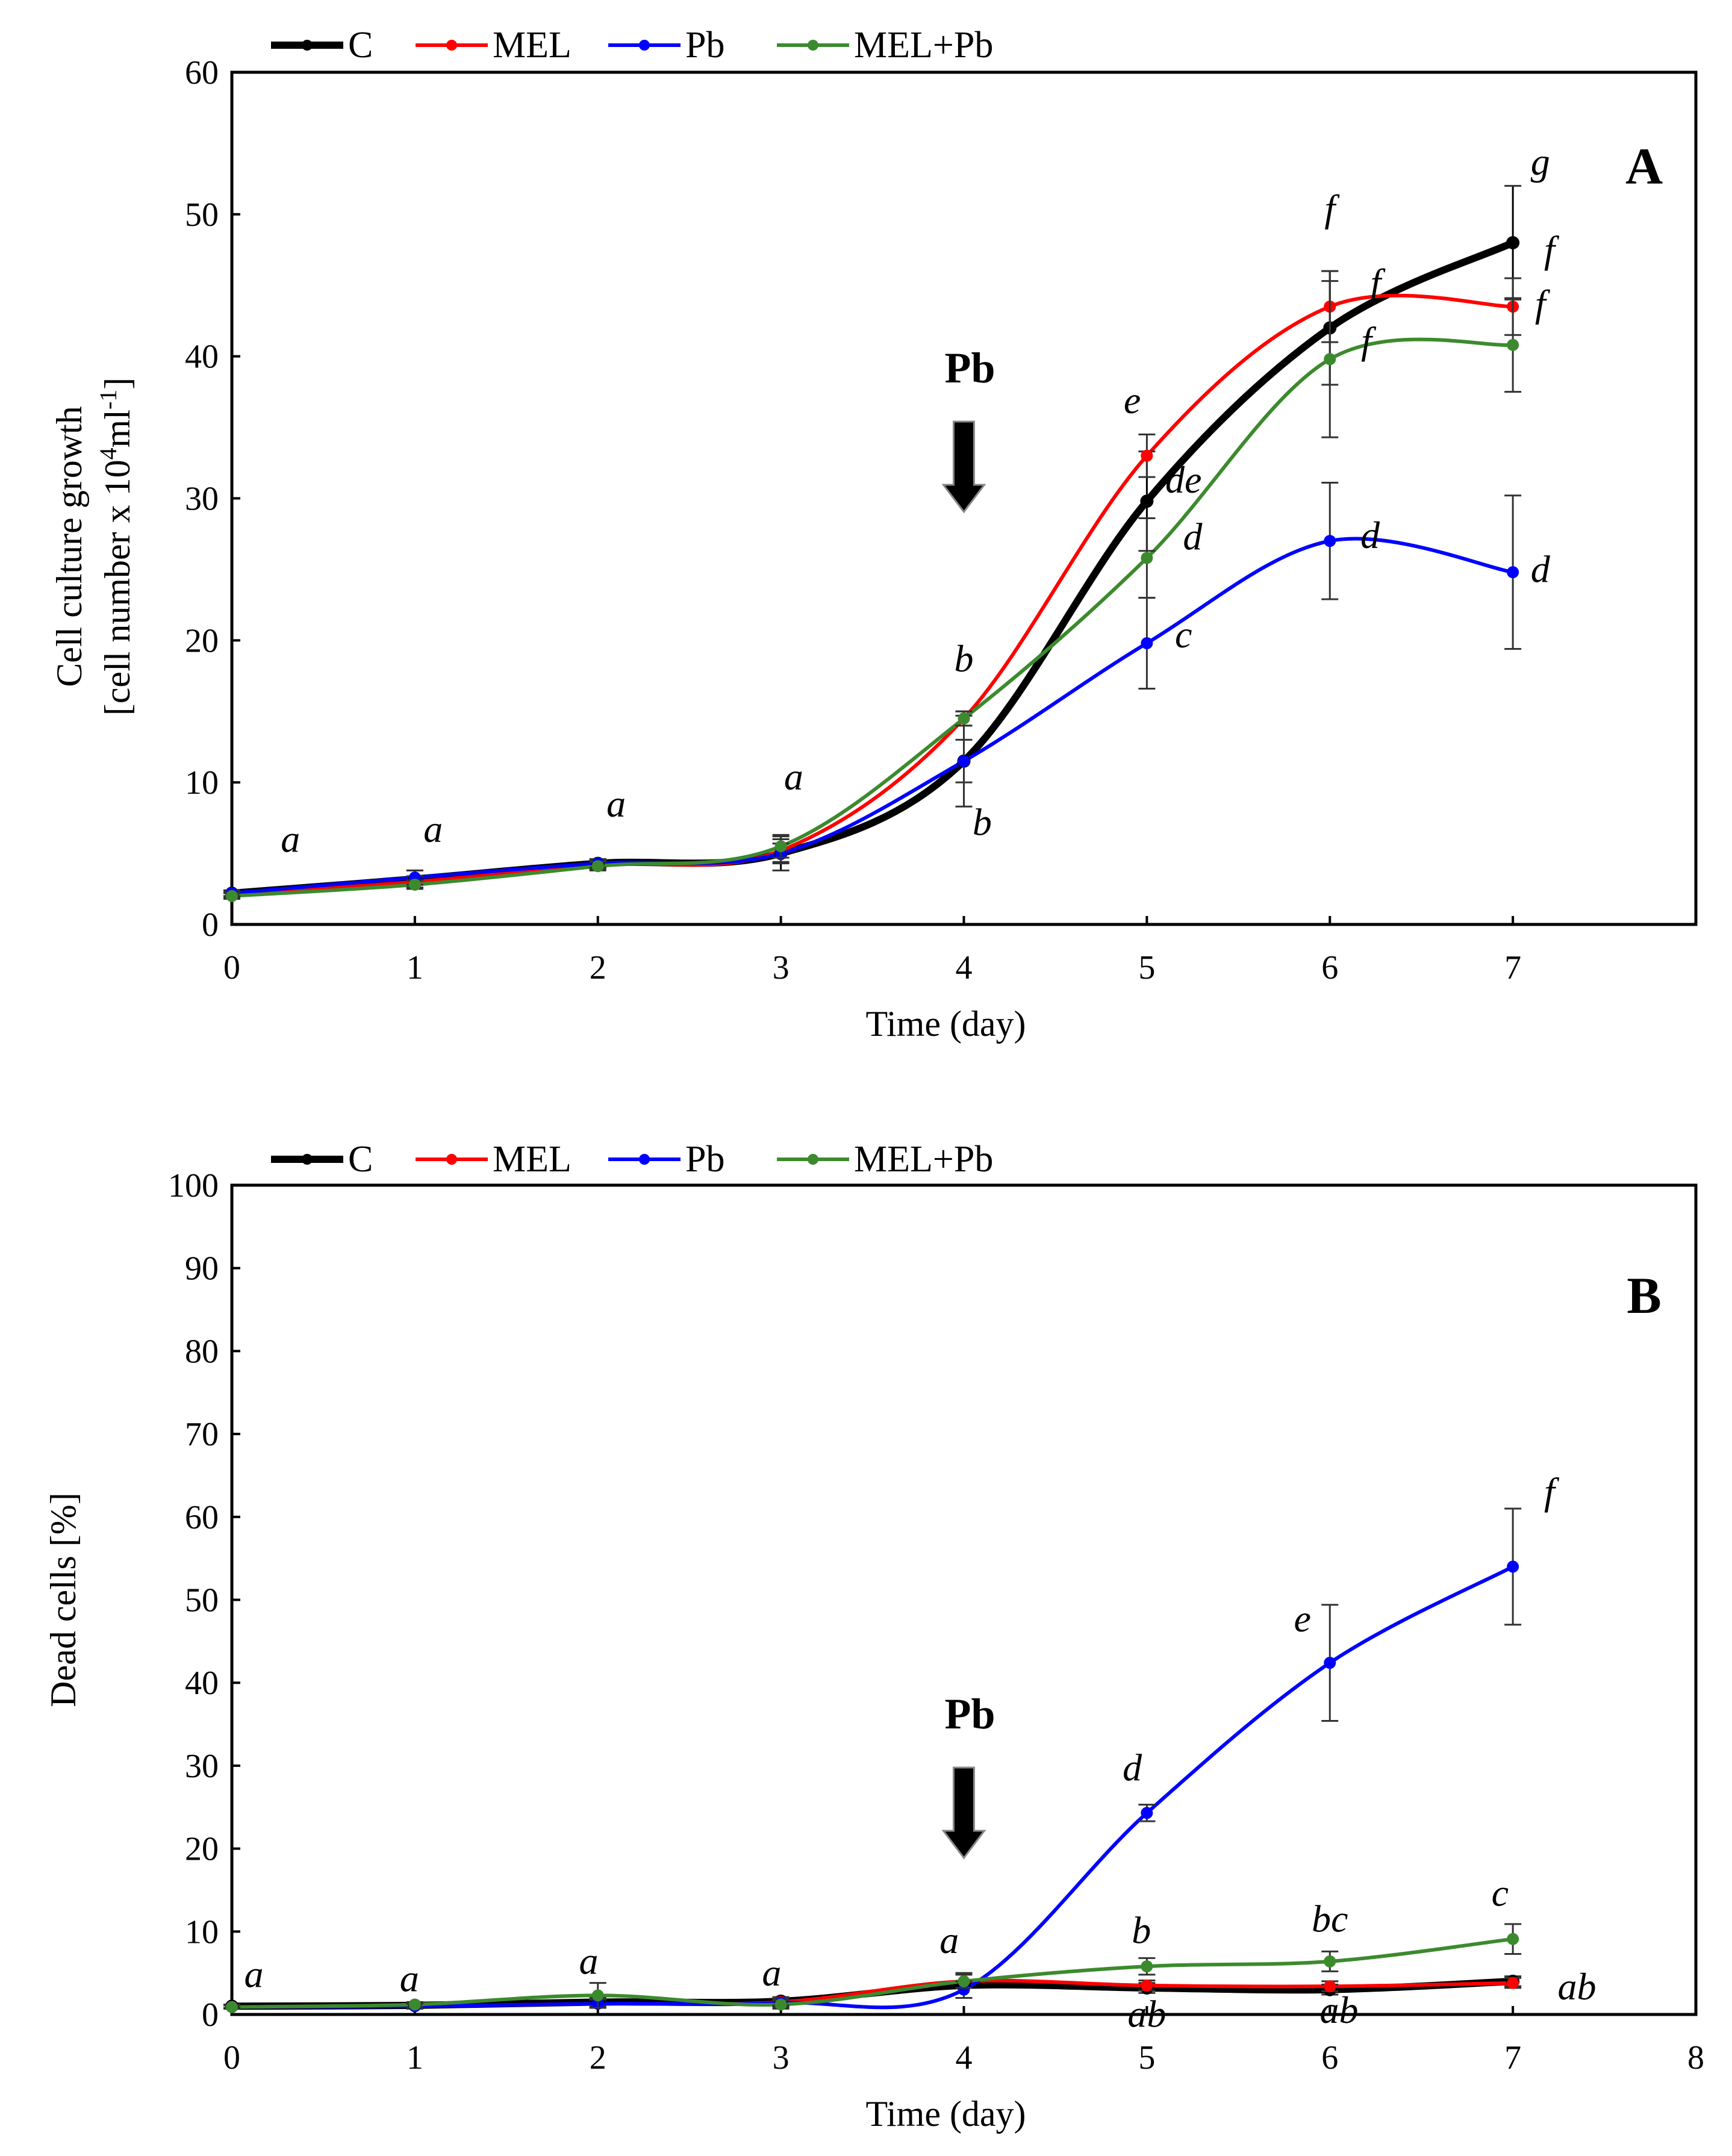  What do you see at coordinates (202, 1434) in the screenshot?
I see `y-tick-label: 70` at bounding box center [202, 1434].